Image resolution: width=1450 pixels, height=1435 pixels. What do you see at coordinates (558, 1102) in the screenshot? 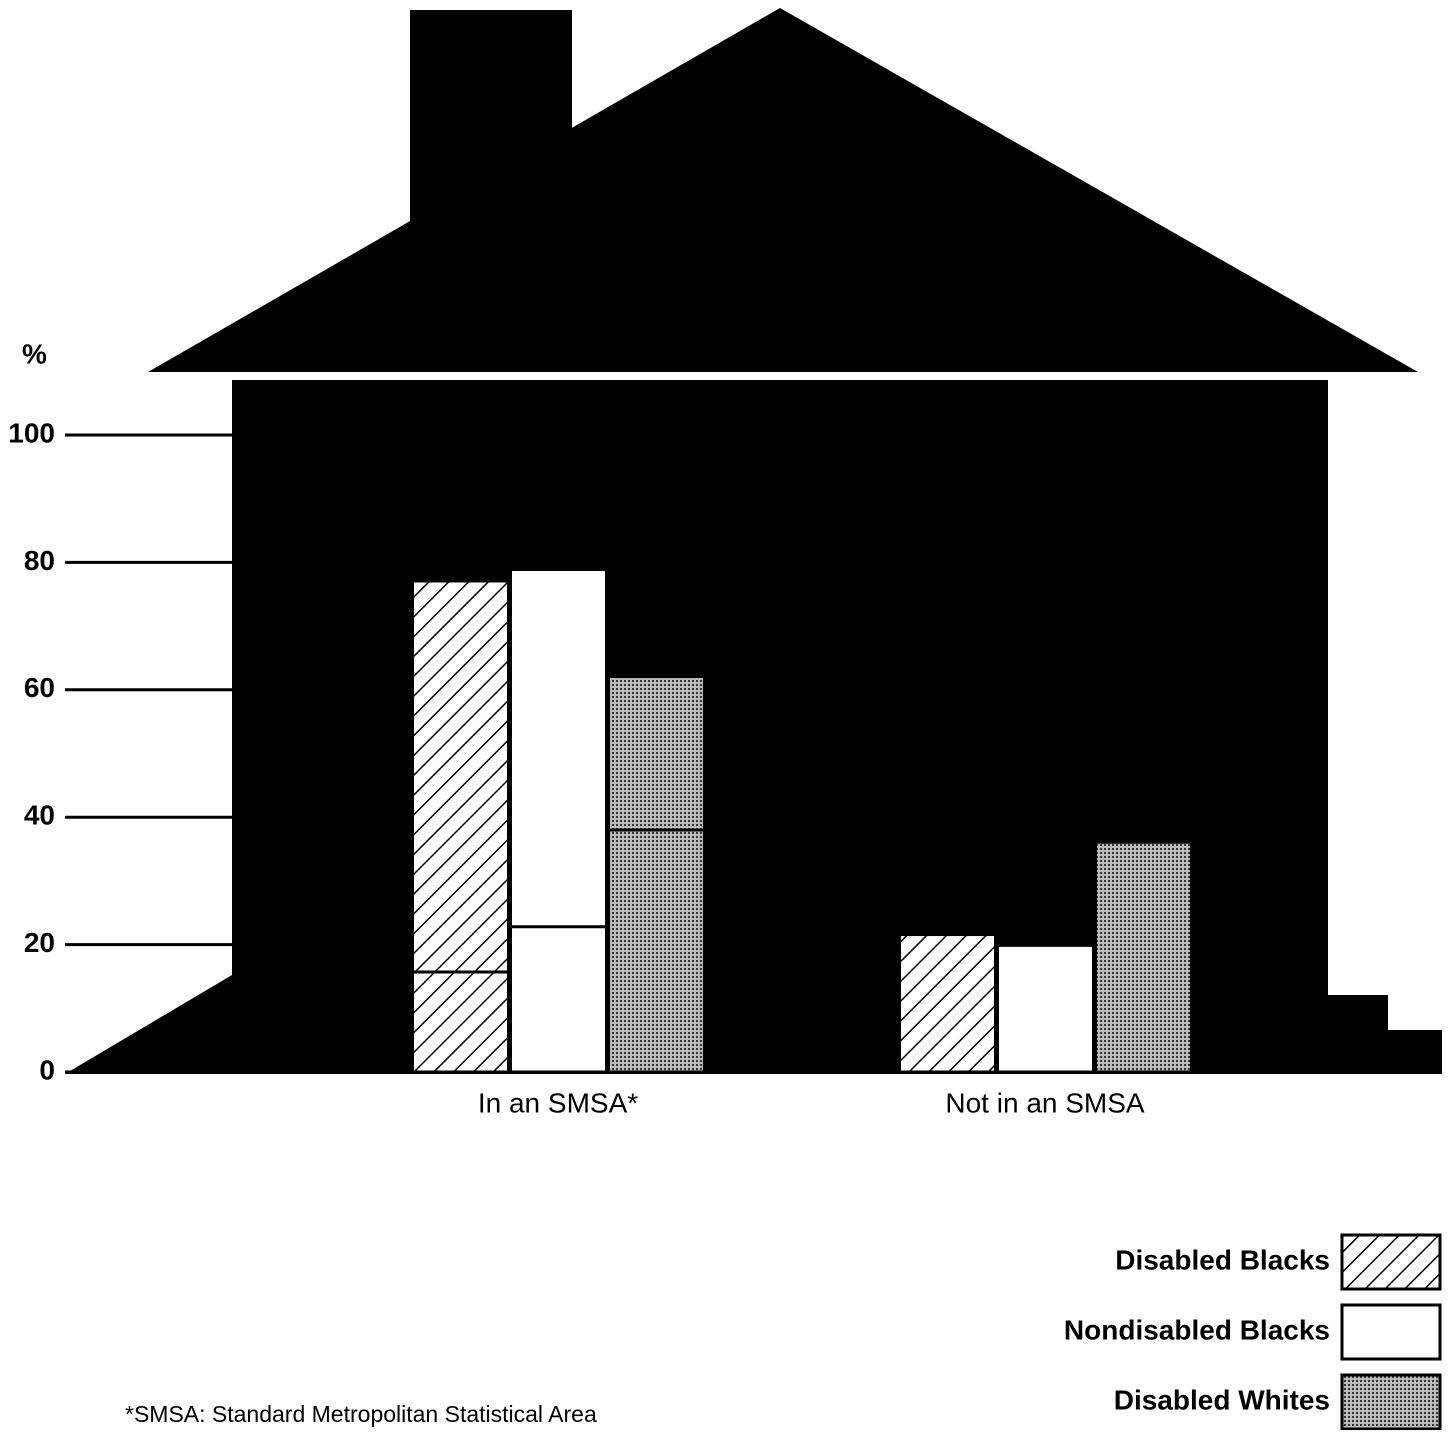
I see `x-tick-label: In an SMSA*` at bounding box center [558, 1102].